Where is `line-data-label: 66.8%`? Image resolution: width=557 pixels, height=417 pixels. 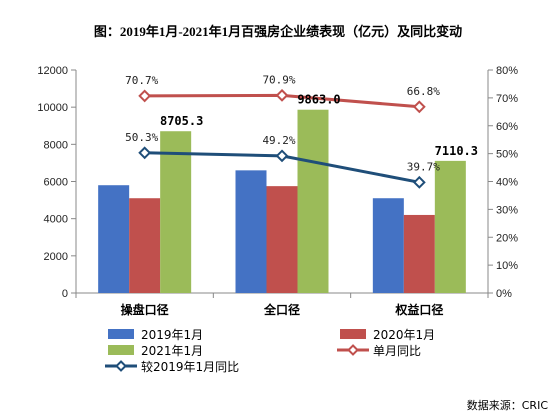
line-data-label: 66.8% is located at coordinates (423, 91).